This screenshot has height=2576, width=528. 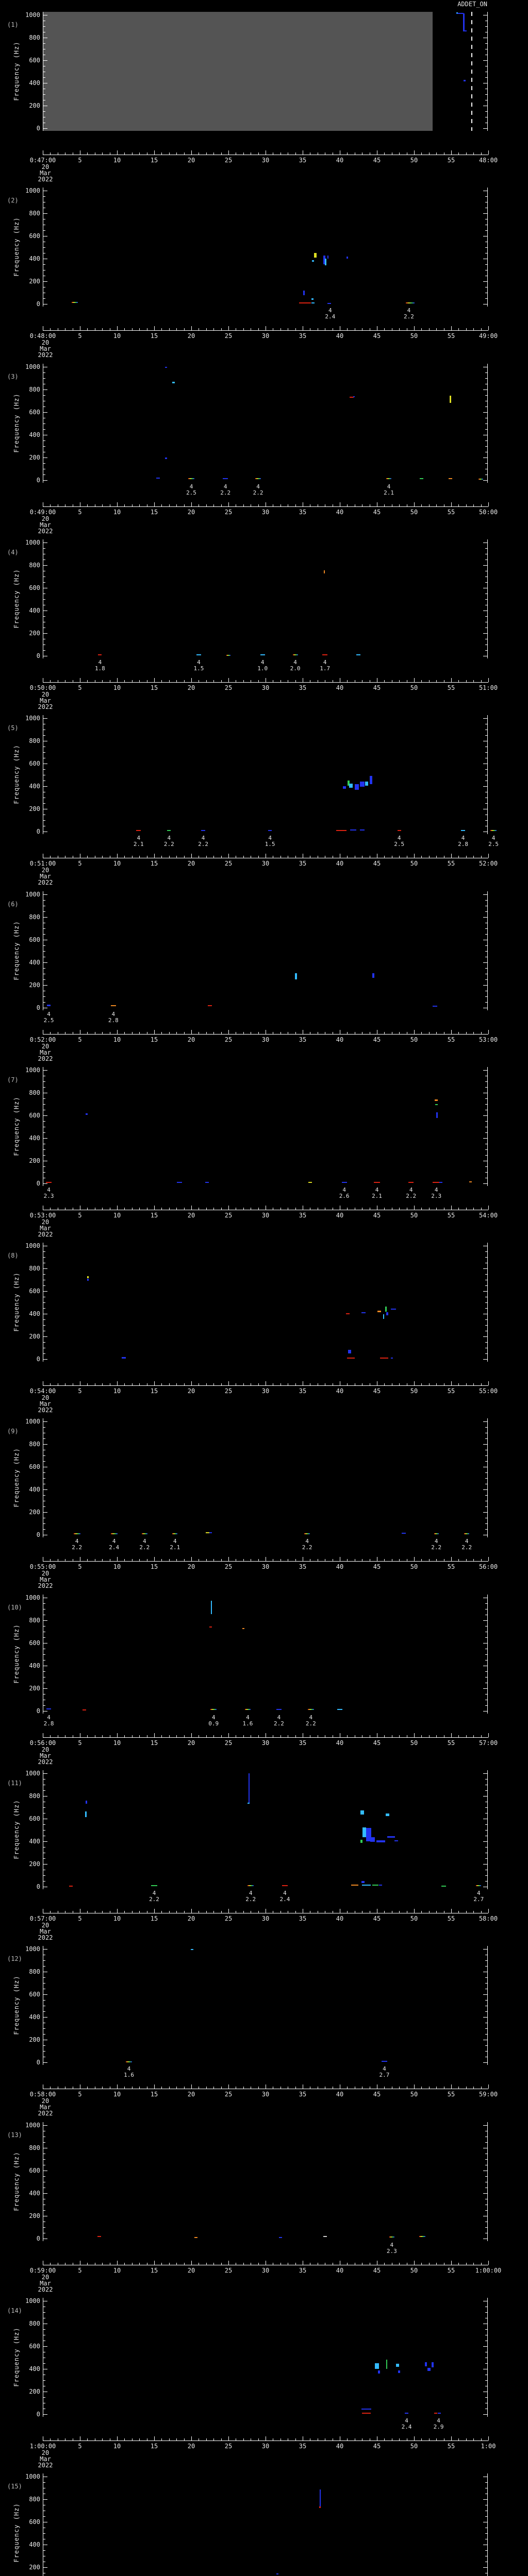 What do you see at coordinates (42, 1918) in the screenshot?
I see `x-axis-start-time: 0:57:00` at bounding box center [42, 1918].